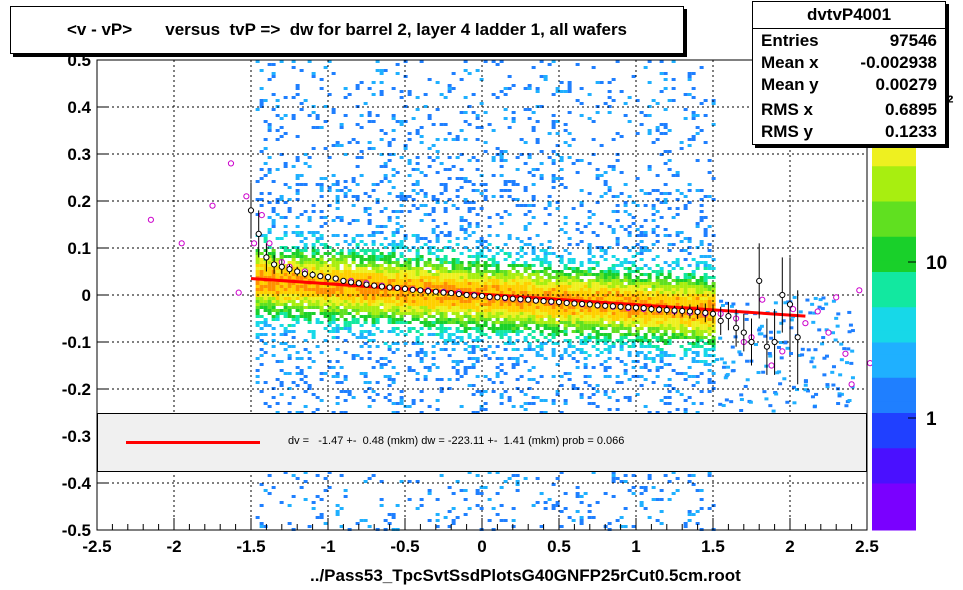 The image size is (963, 590). I want to click on y-tick-label: -0.5, so click(76, 530).